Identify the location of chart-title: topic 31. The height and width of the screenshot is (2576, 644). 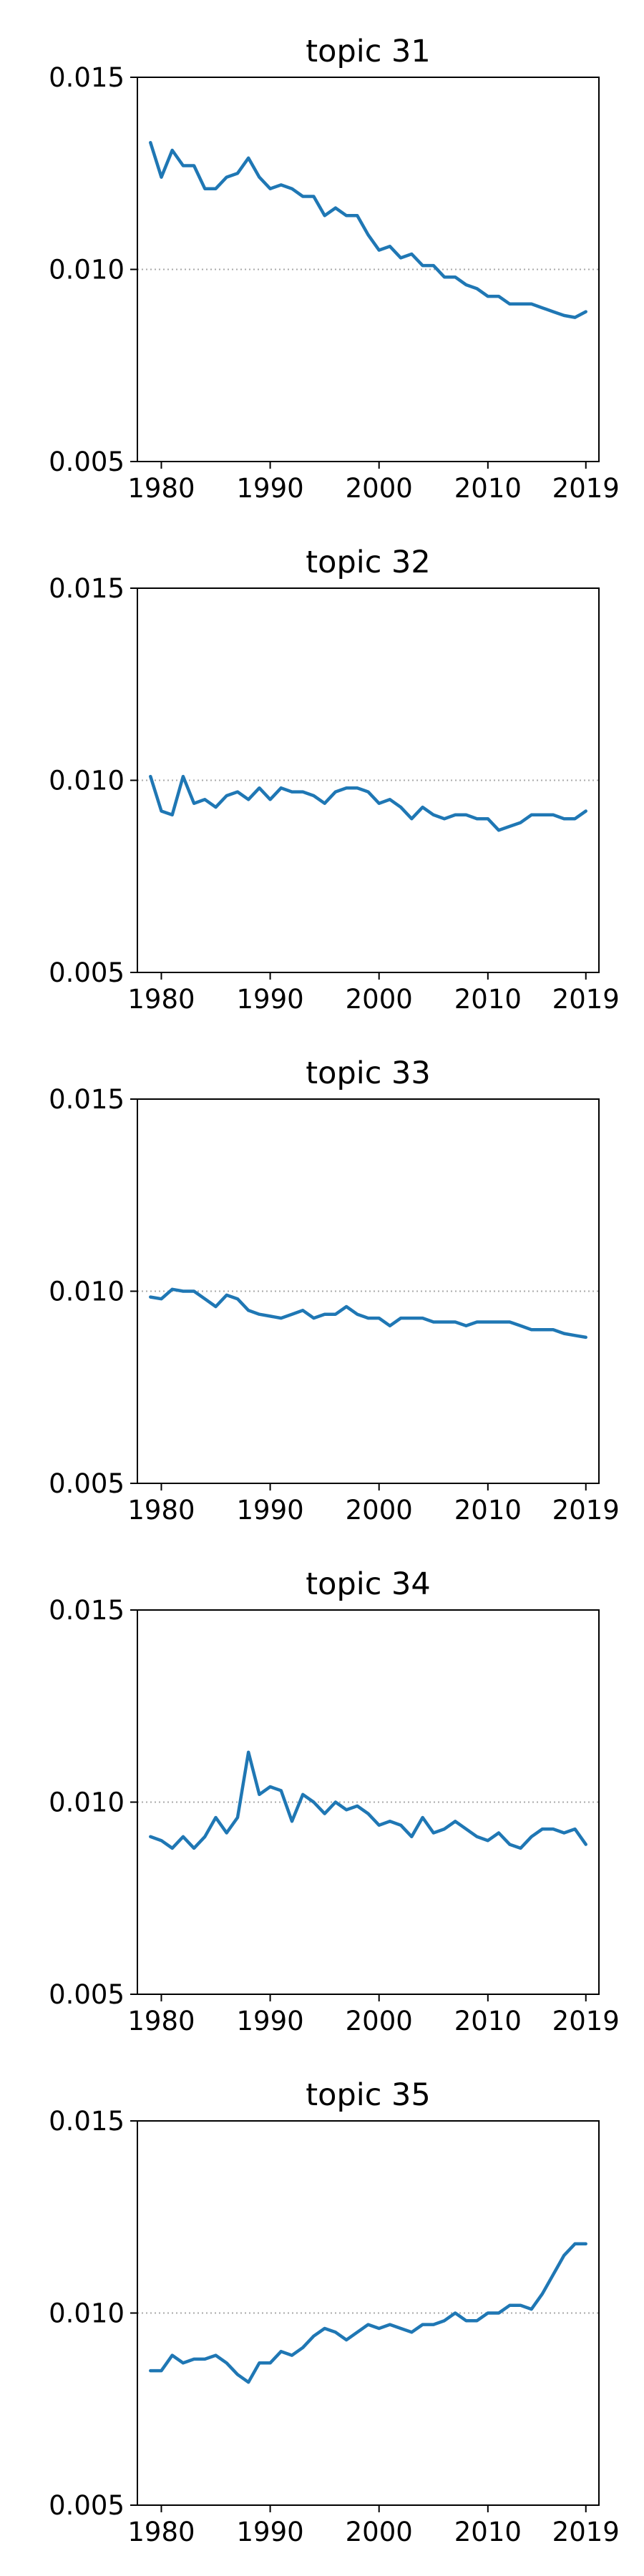
(368, 51).